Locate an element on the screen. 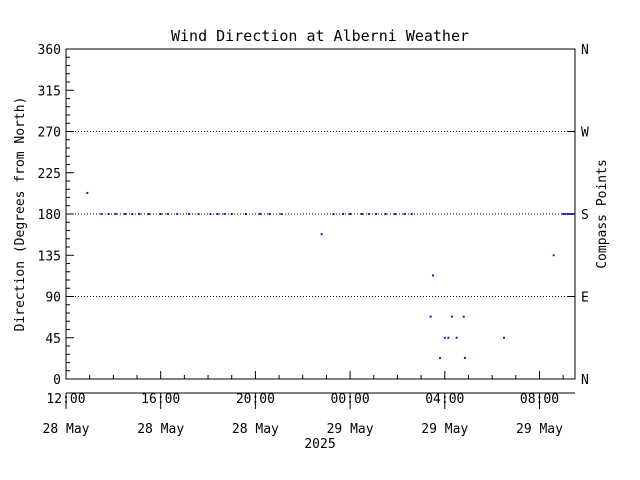  x-tick-label: 08:00 is located at coordinates (539, 399).